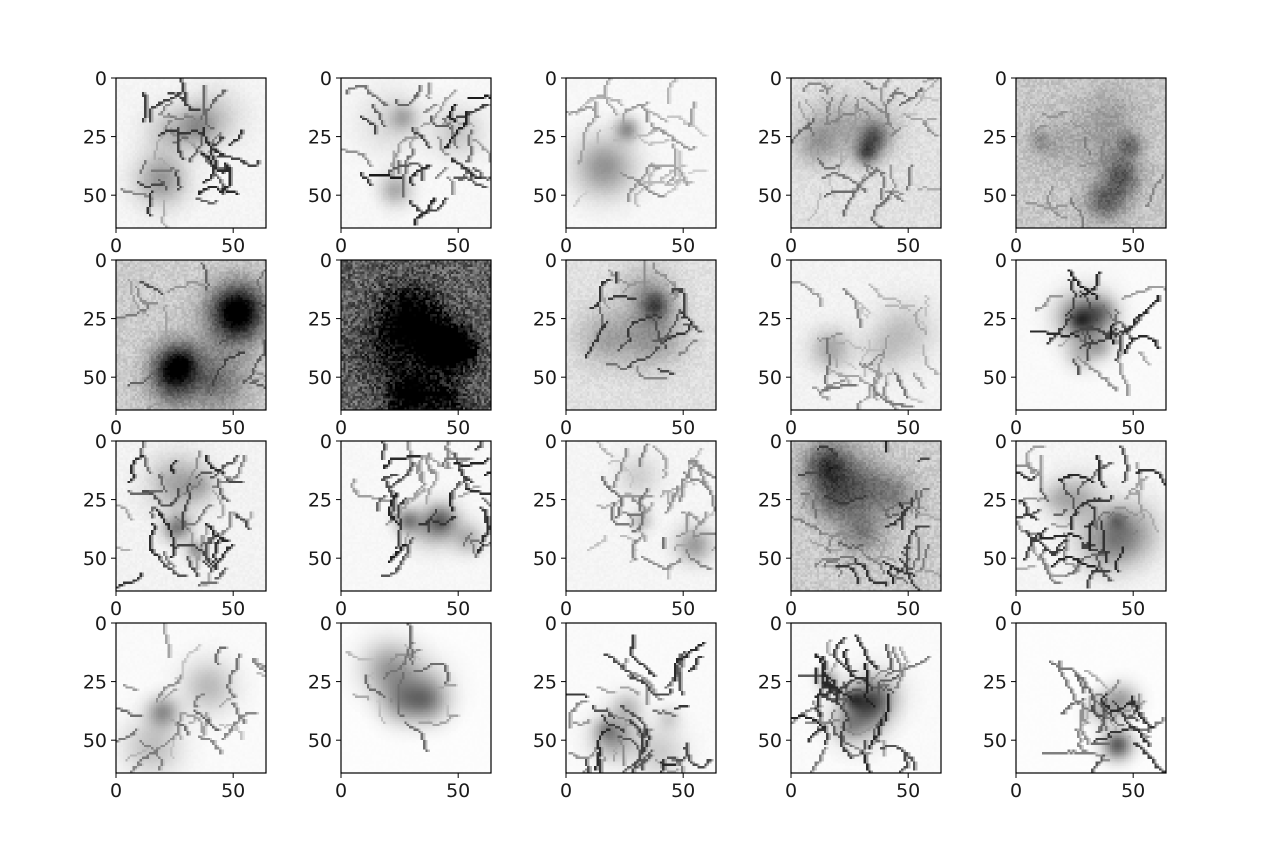 This screenshot has width=1281, height=856. I want to click on subplot-r3-c2: 0 25 50 0 50, so click(625, 707).